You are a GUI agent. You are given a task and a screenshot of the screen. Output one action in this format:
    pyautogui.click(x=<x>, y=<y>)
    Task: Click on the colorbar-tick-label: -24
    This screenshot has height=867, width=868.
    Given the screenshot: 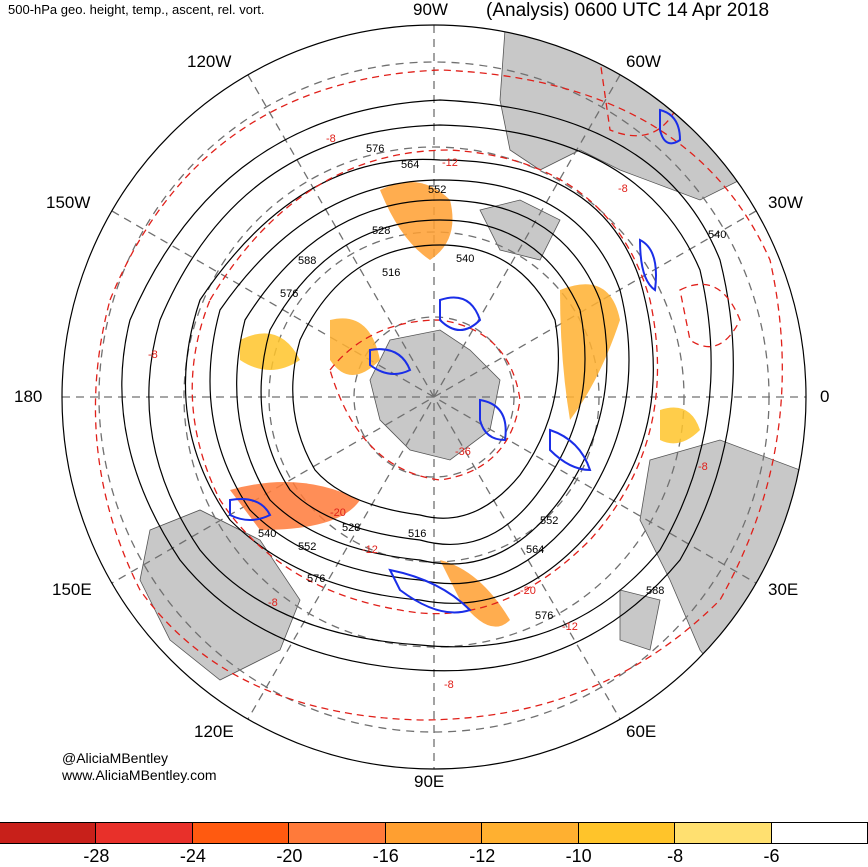 What is the action you would take?
    pyautogui.click(x=192, y=856)
    